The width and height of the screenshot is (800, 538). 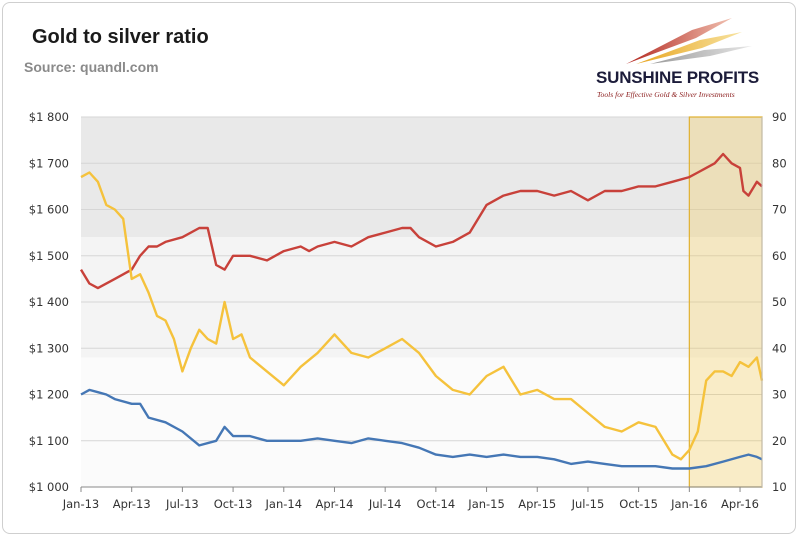 What do you see at coordinates (486, 504) in the screenshot?
I see `x-tick-label: Jan-15` at bounding box center [486, 504].